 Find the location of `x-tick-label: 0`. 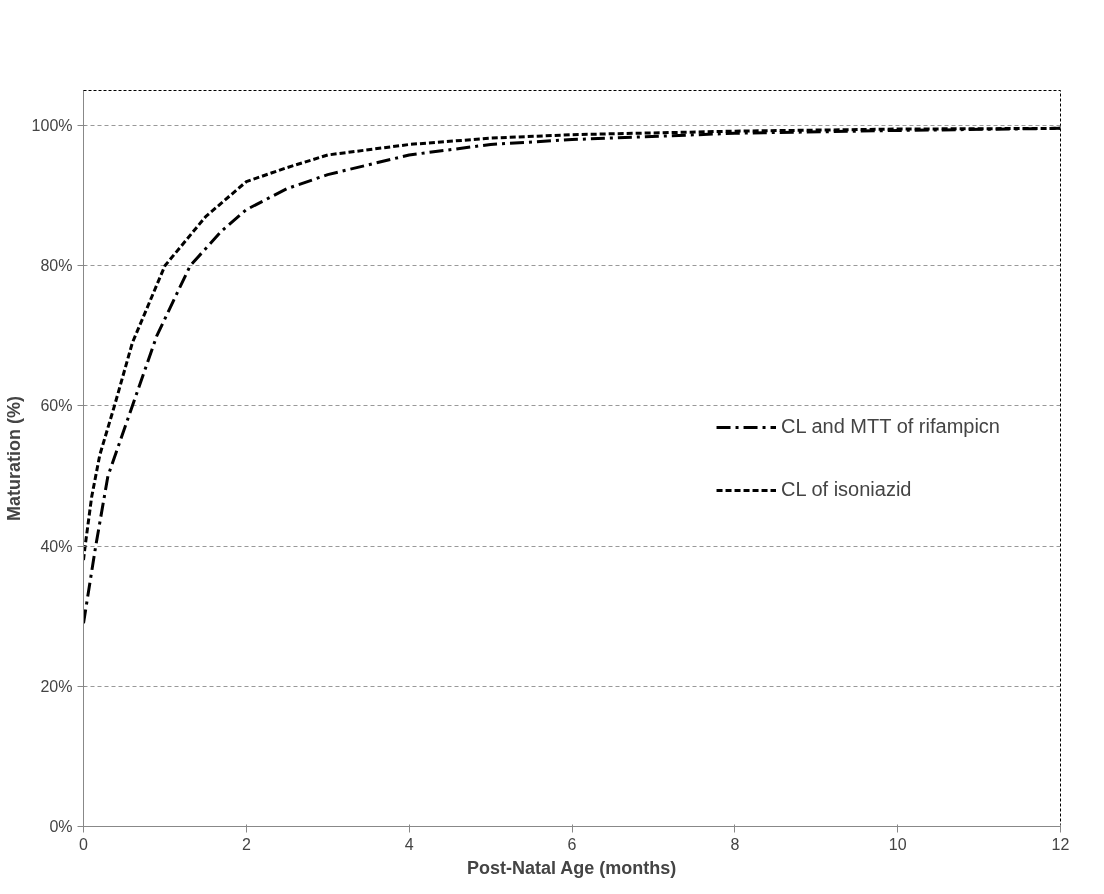

x-tick-label: 0 is located at coordinates (84, 844).